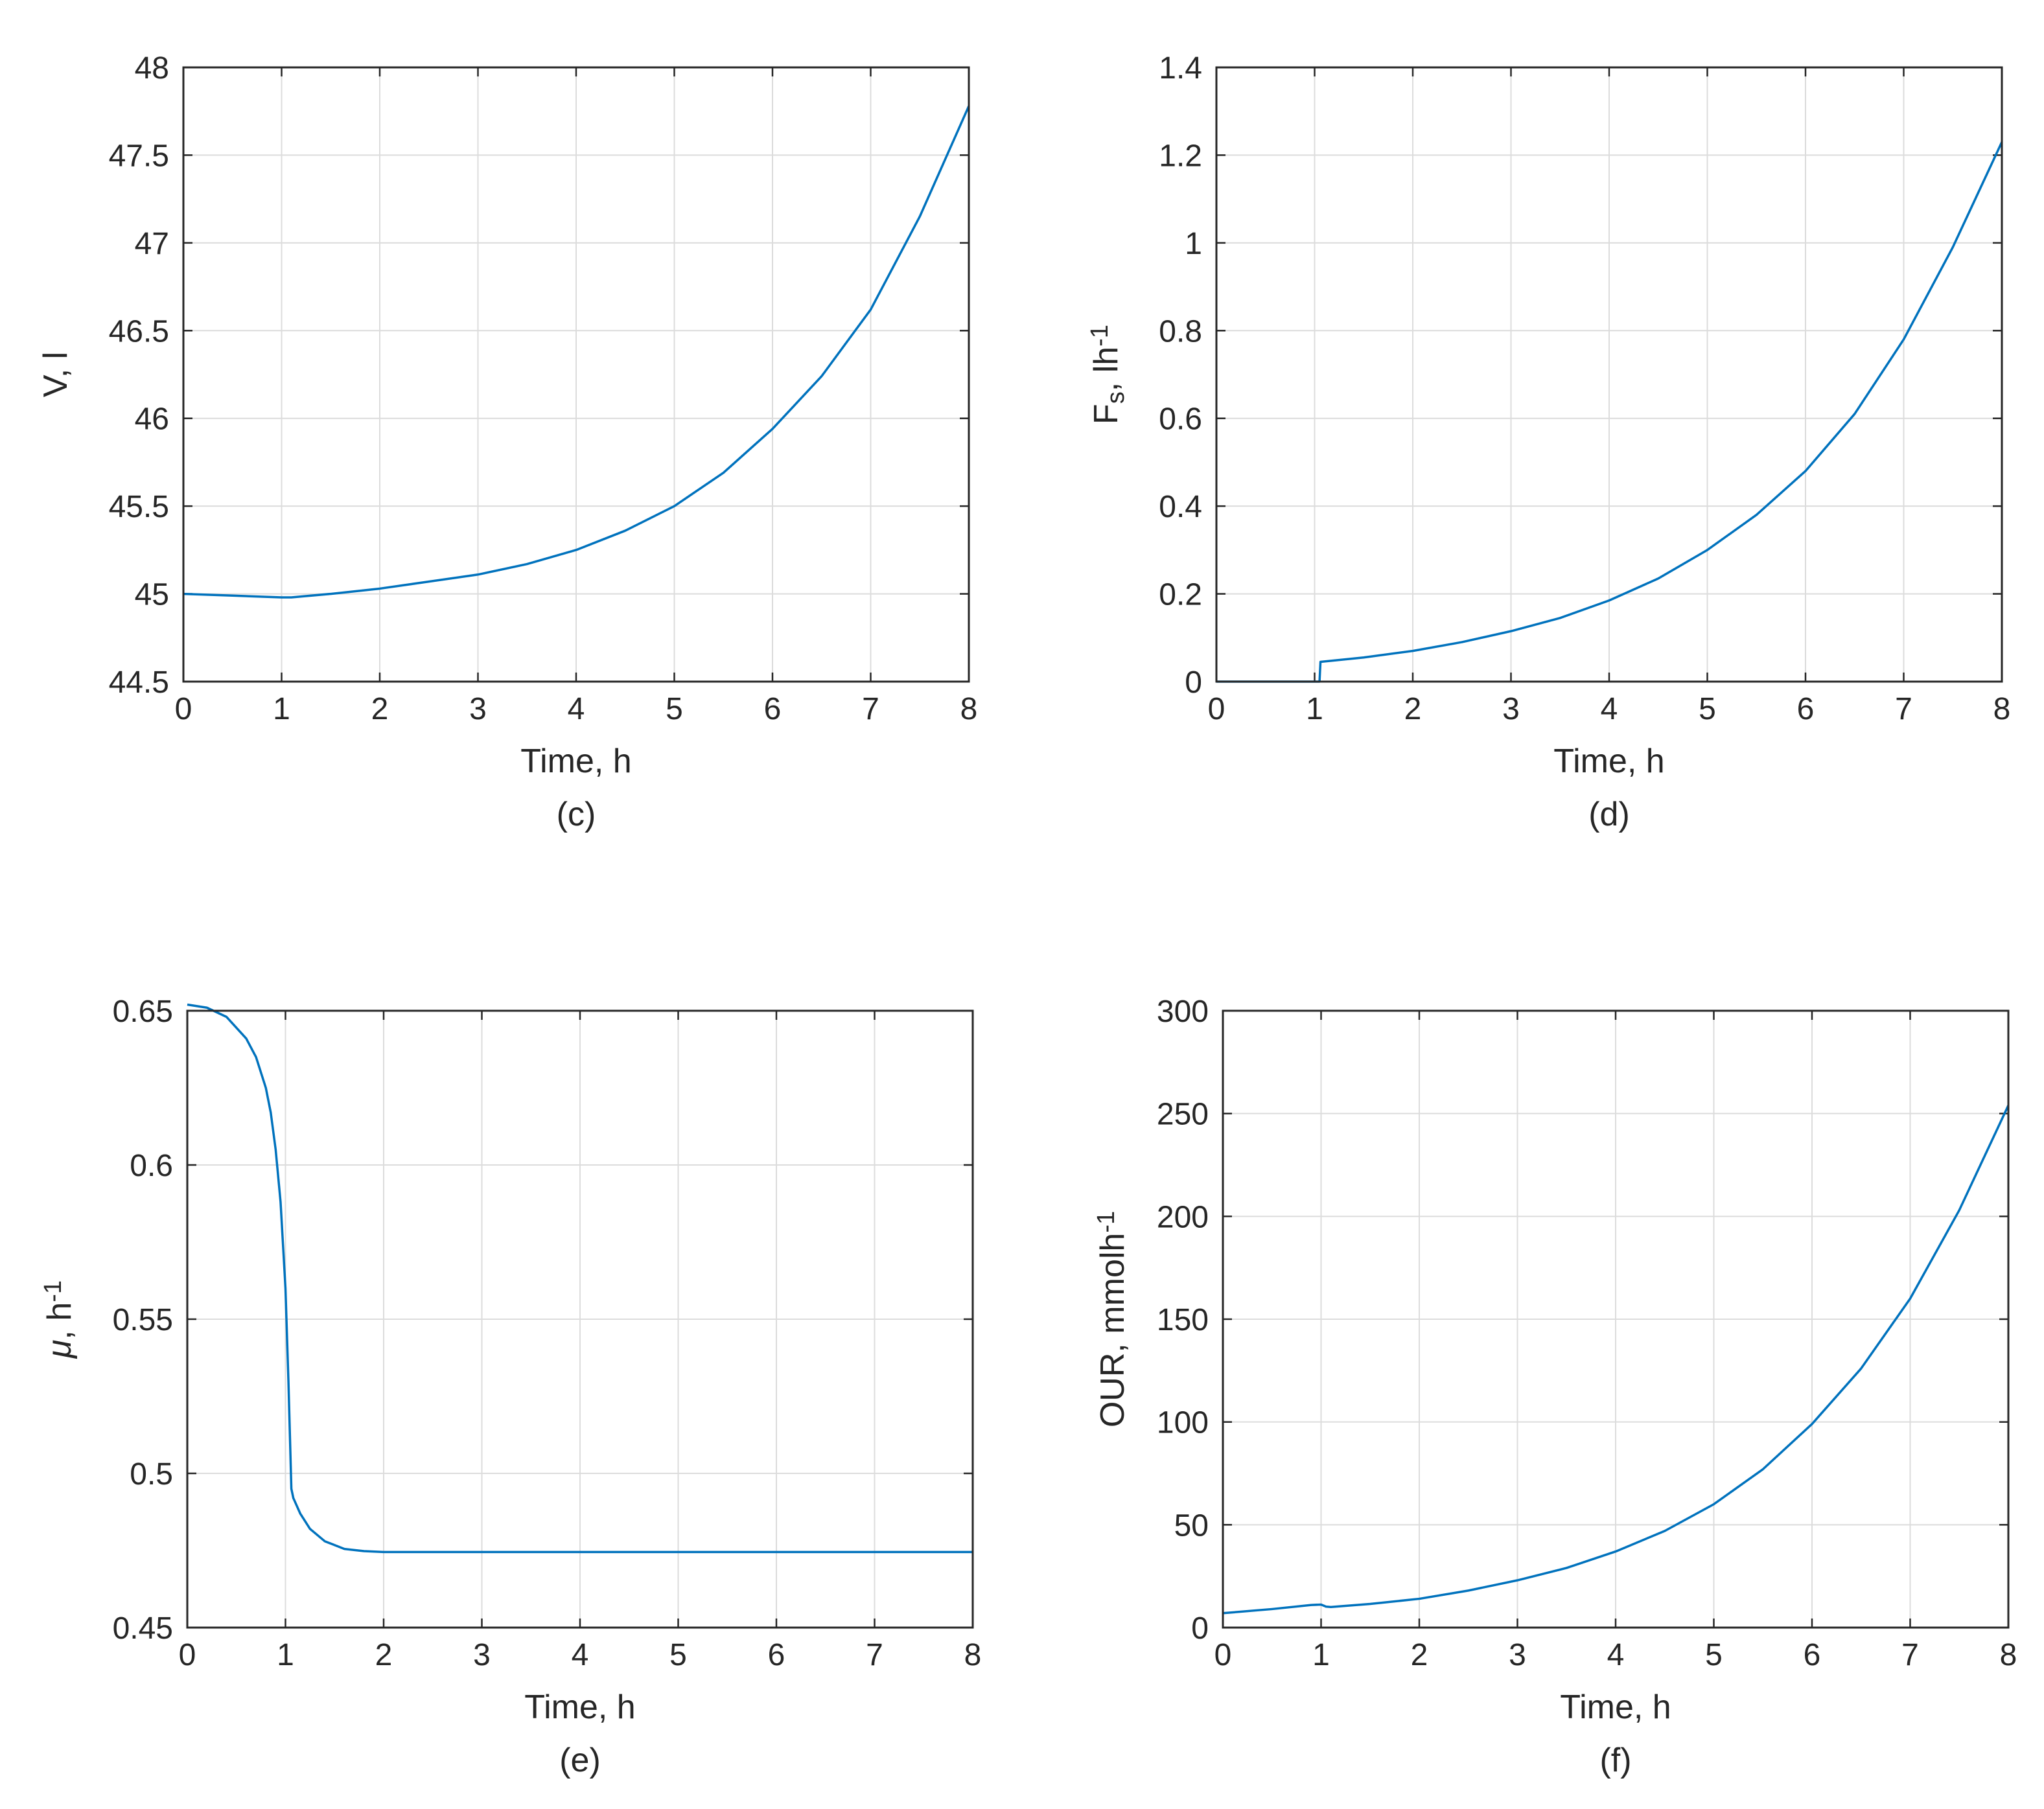 The image size is (2044, 1809). What do you see at coordinates (1183, 1115) in the screenshot?
I see `y-tick-label: 250` at bounding box center [1183, 1115].